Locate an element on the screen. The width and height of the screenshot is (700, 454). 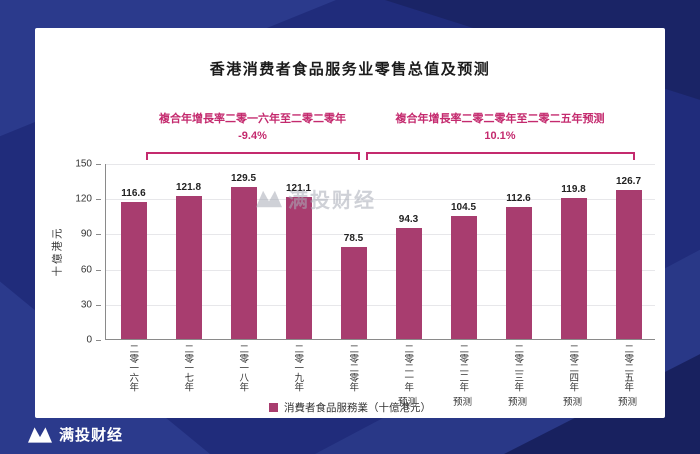
bar-slot: 129.5 is located at coordinates (243, 251).